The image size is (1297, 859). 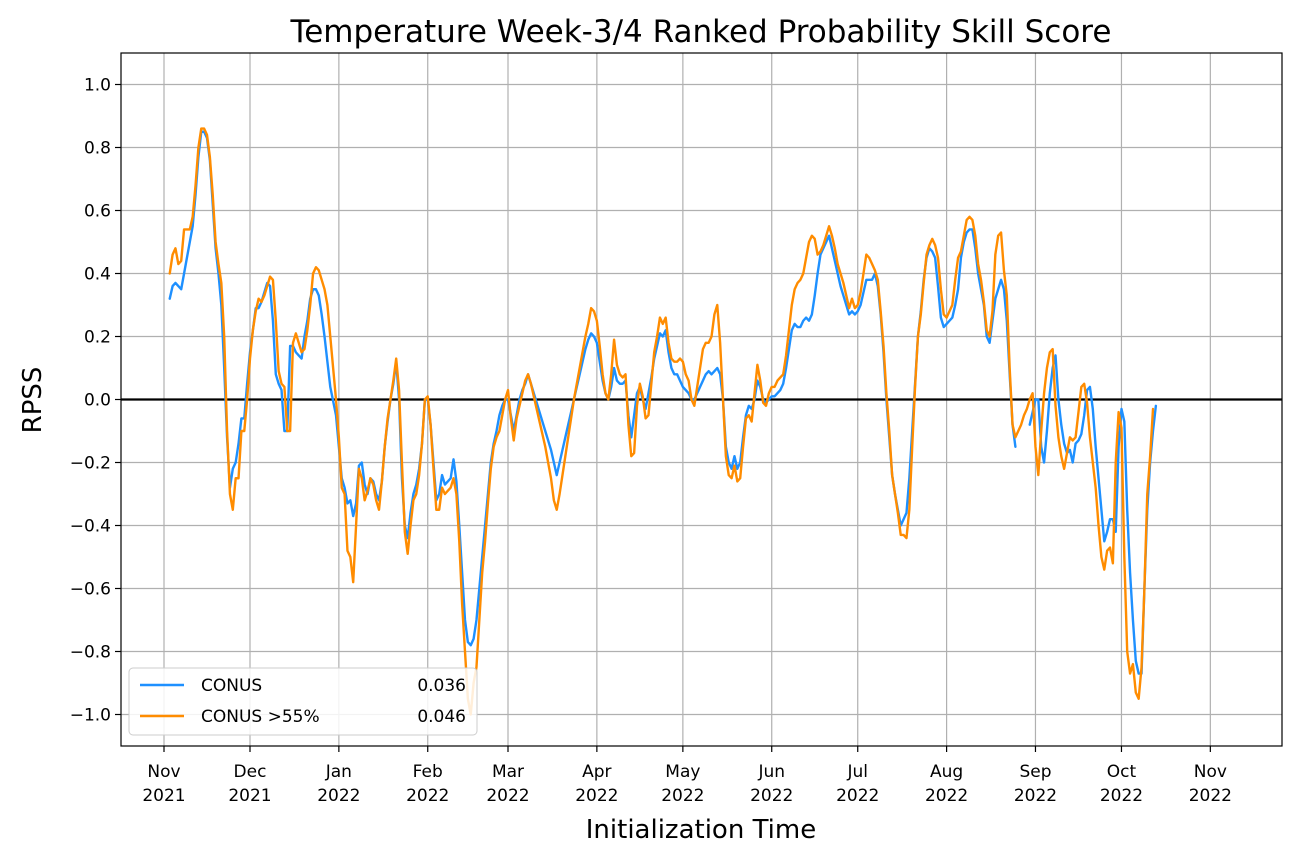 What do you see at coordinates (90, 653) in the screenshot?
I see `y-tick-label: −0.8` at bounding box center [90, 653].